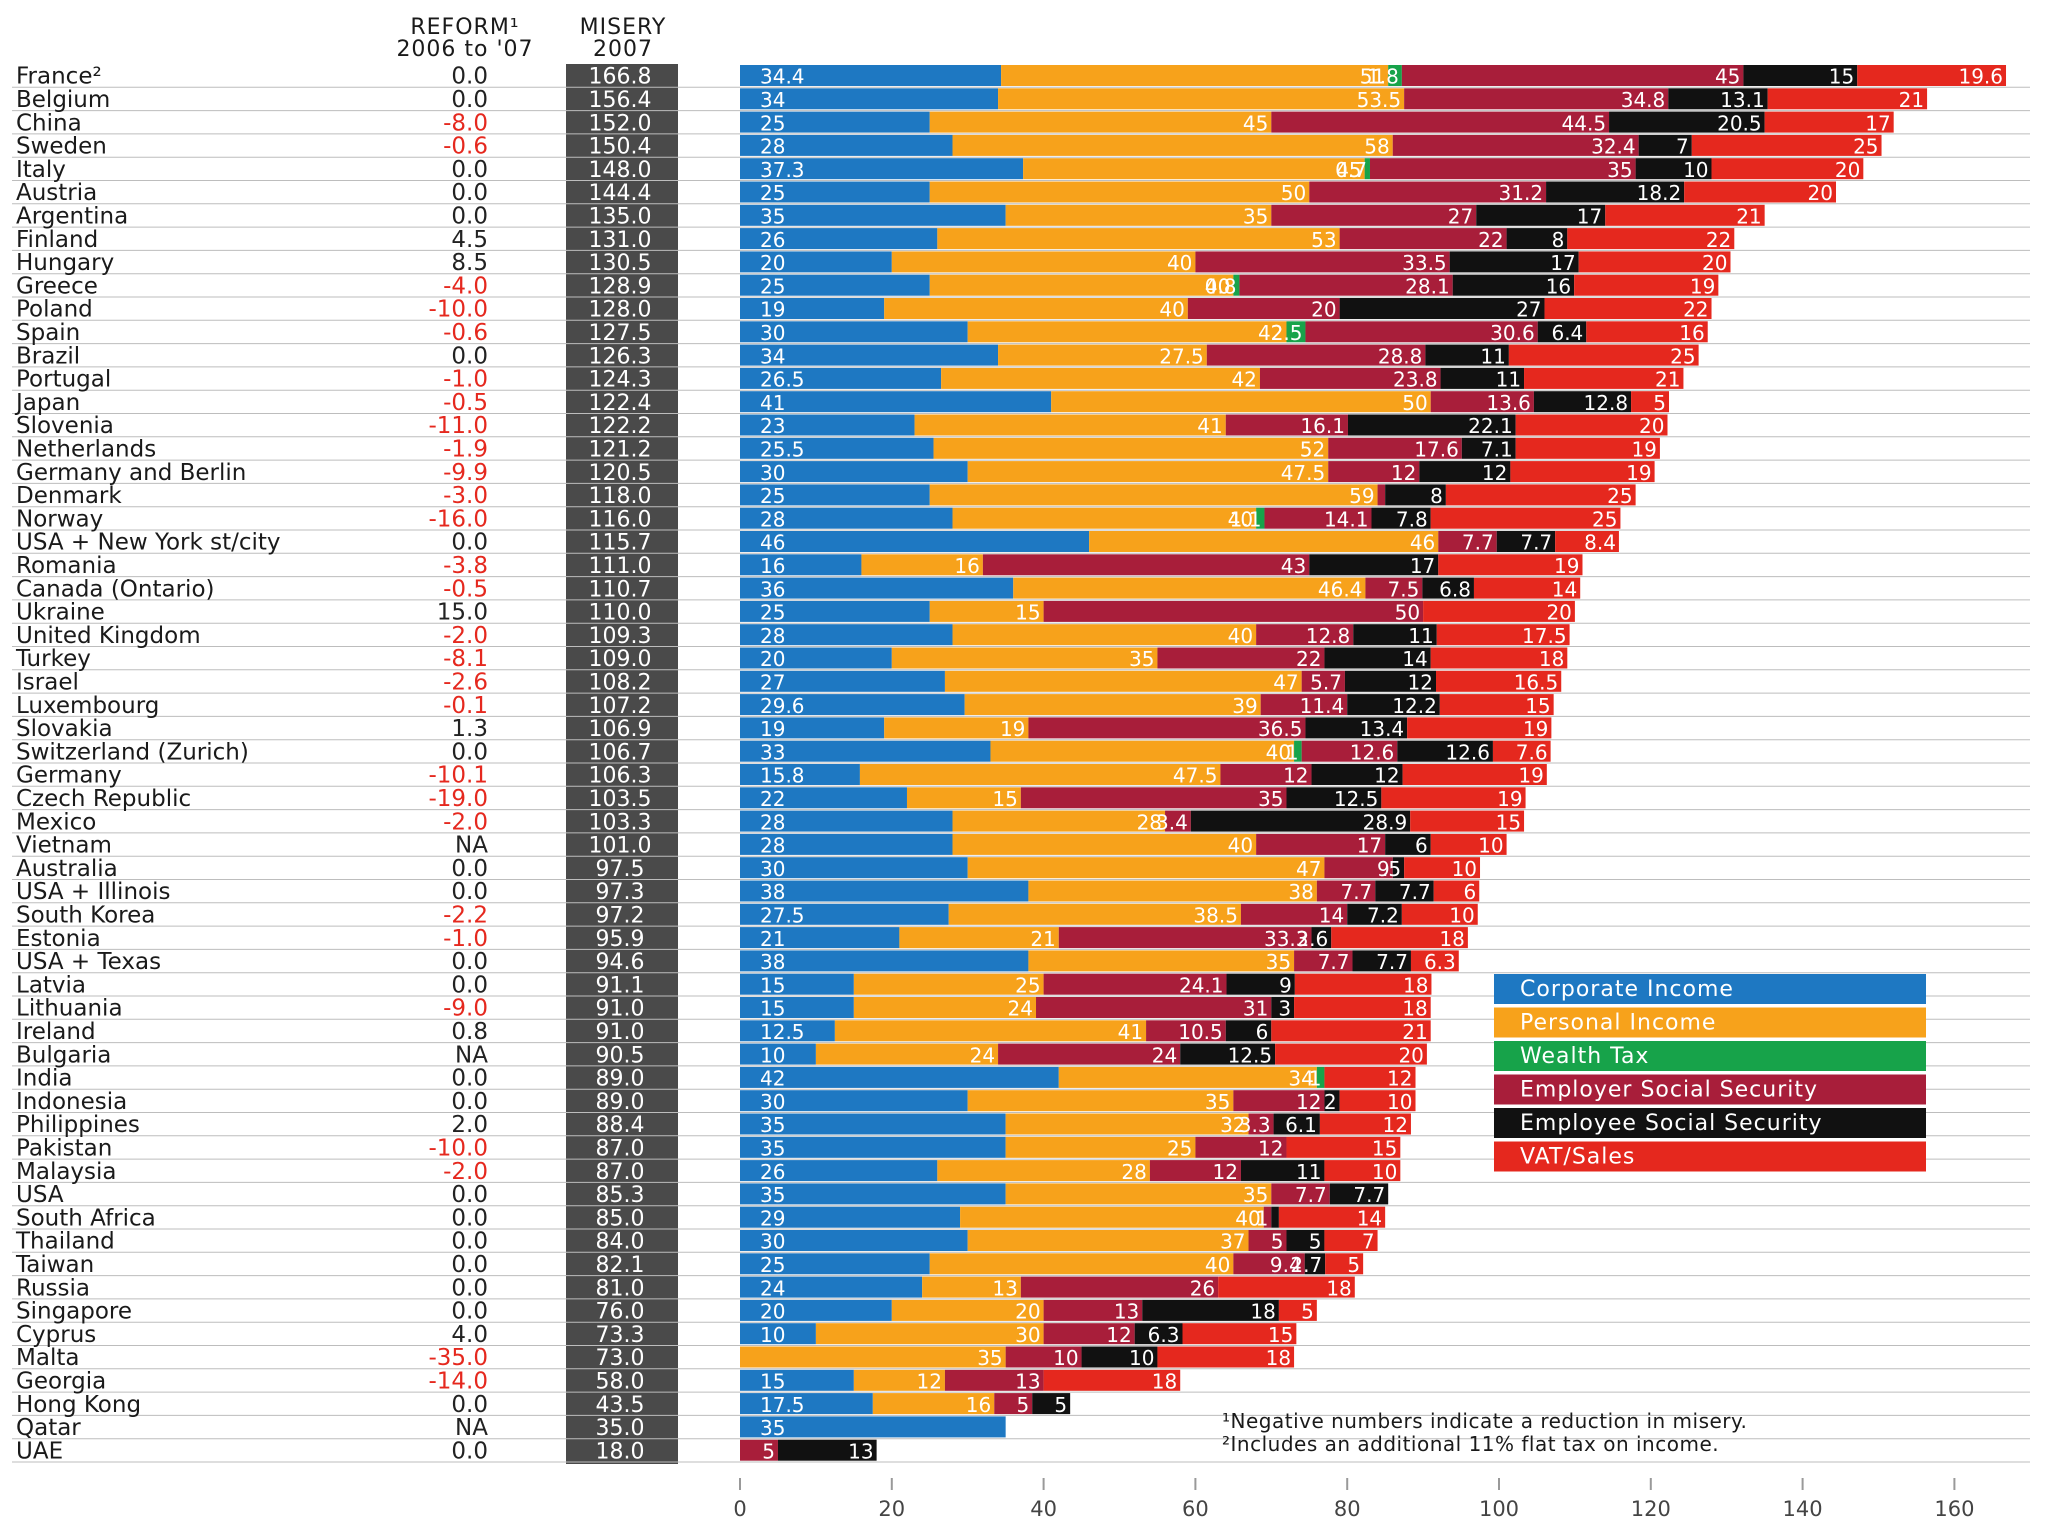 The width and height of the screenshot is (2048, 1536). What do you see at coordinates (1372, 77) in the screenshot?
I see `segment-label-pers: 51` at bounding box center [1372, 77].